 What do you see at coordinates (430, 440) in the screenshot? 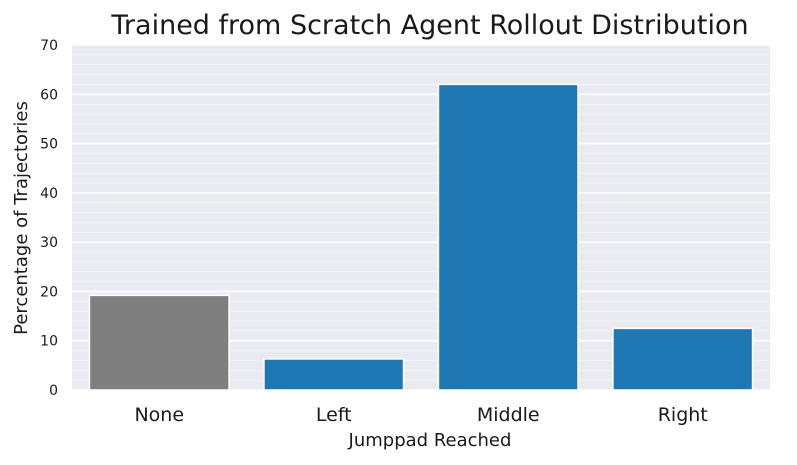
I see `x-axis-label: Jumppad Reached` at bounding box center [430, 440].